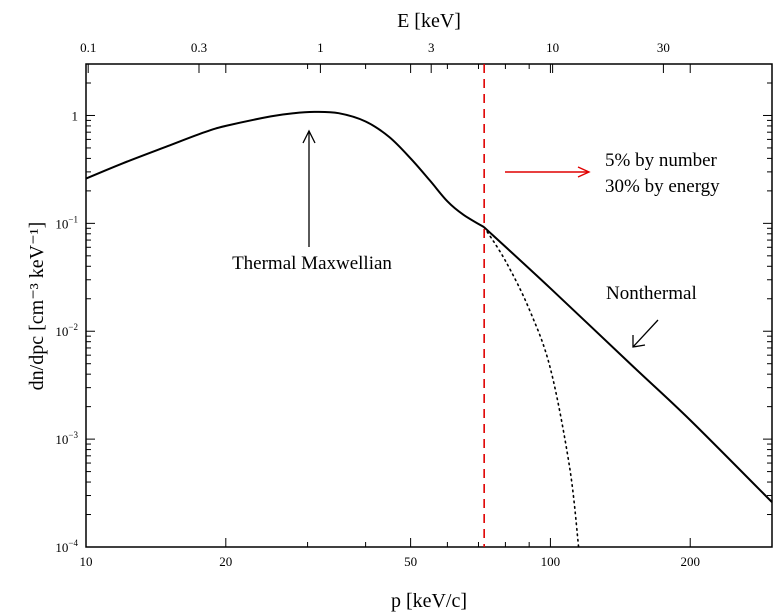  I want to click on nonthermal-arrow-shaft, so click(645, 333).